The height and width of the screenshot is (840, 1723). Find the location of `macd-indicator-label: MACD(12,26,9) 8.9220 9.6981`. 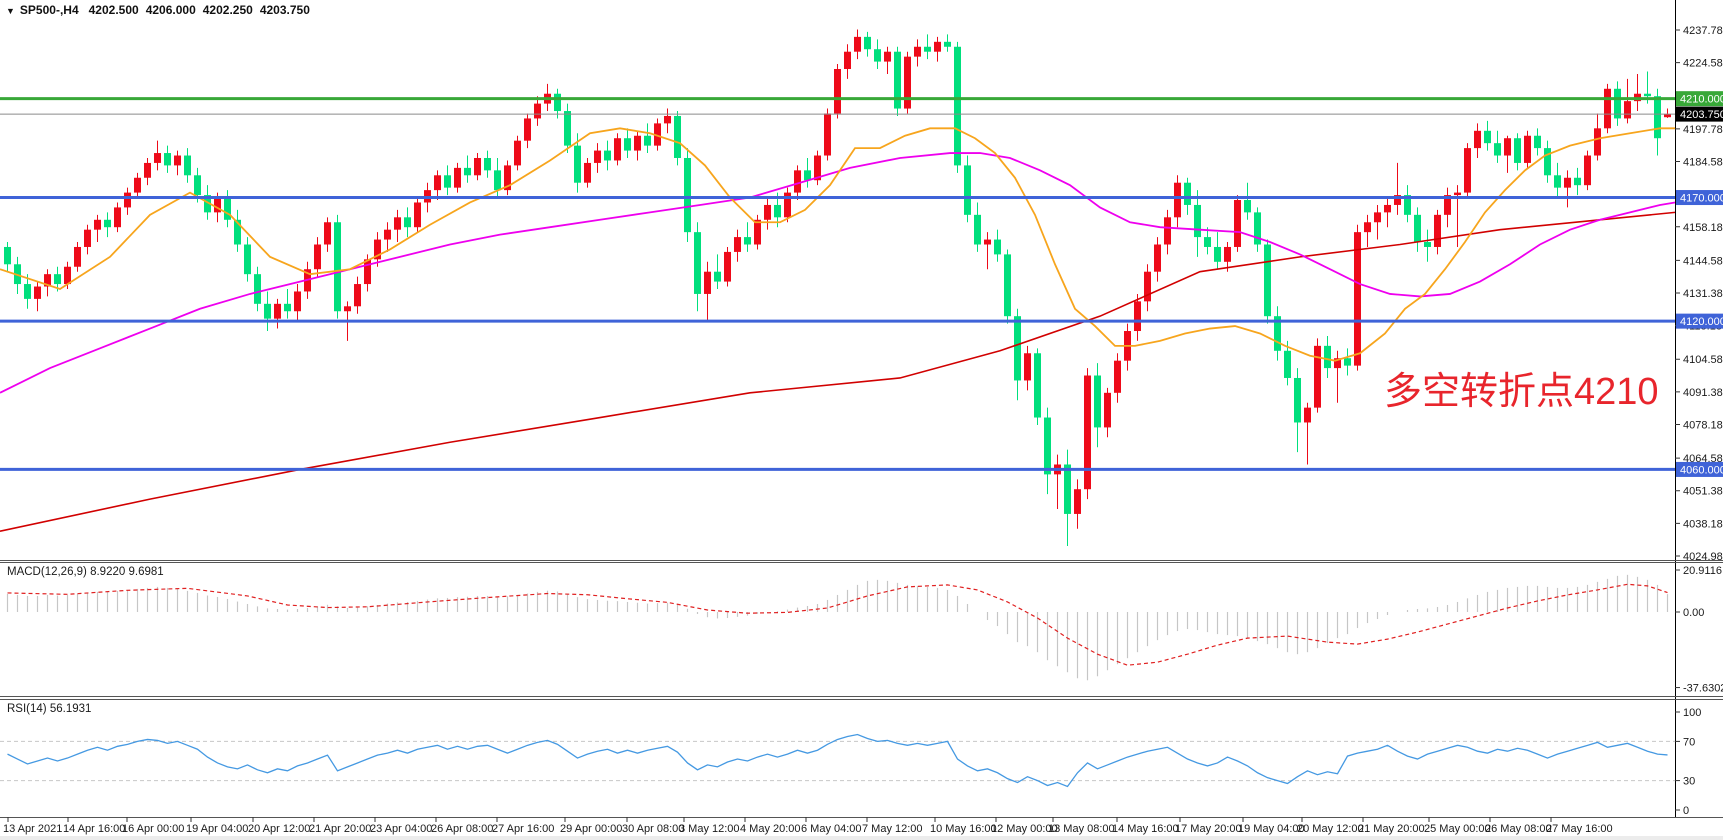

macd-indicator-label: MACD(12,26,9) 8.9220 9.6981 is located at coordinates (85, 572).